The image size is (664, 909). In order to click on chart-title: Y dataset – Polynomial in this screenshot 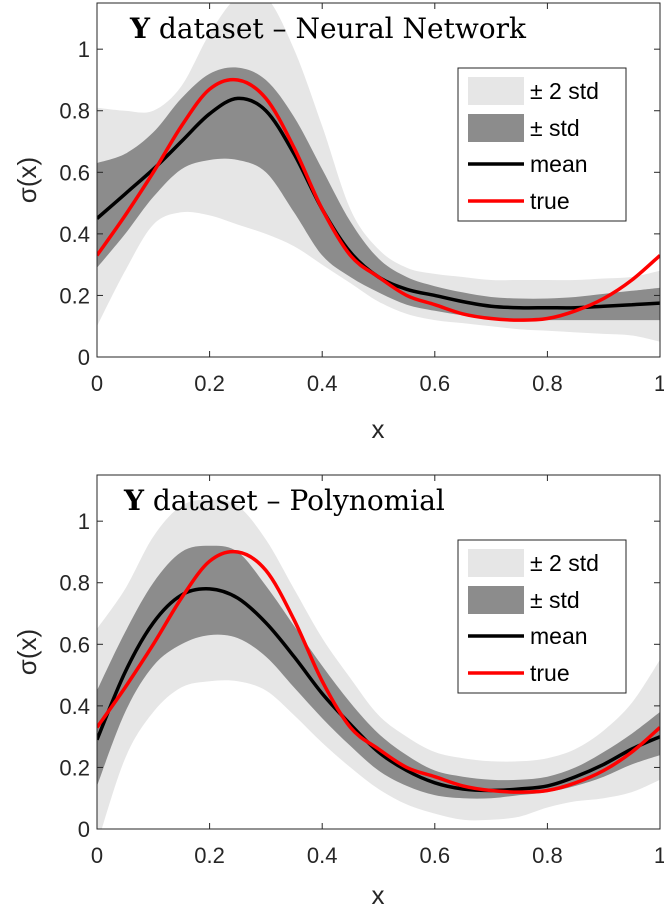, I will do `click(284, 500)`.